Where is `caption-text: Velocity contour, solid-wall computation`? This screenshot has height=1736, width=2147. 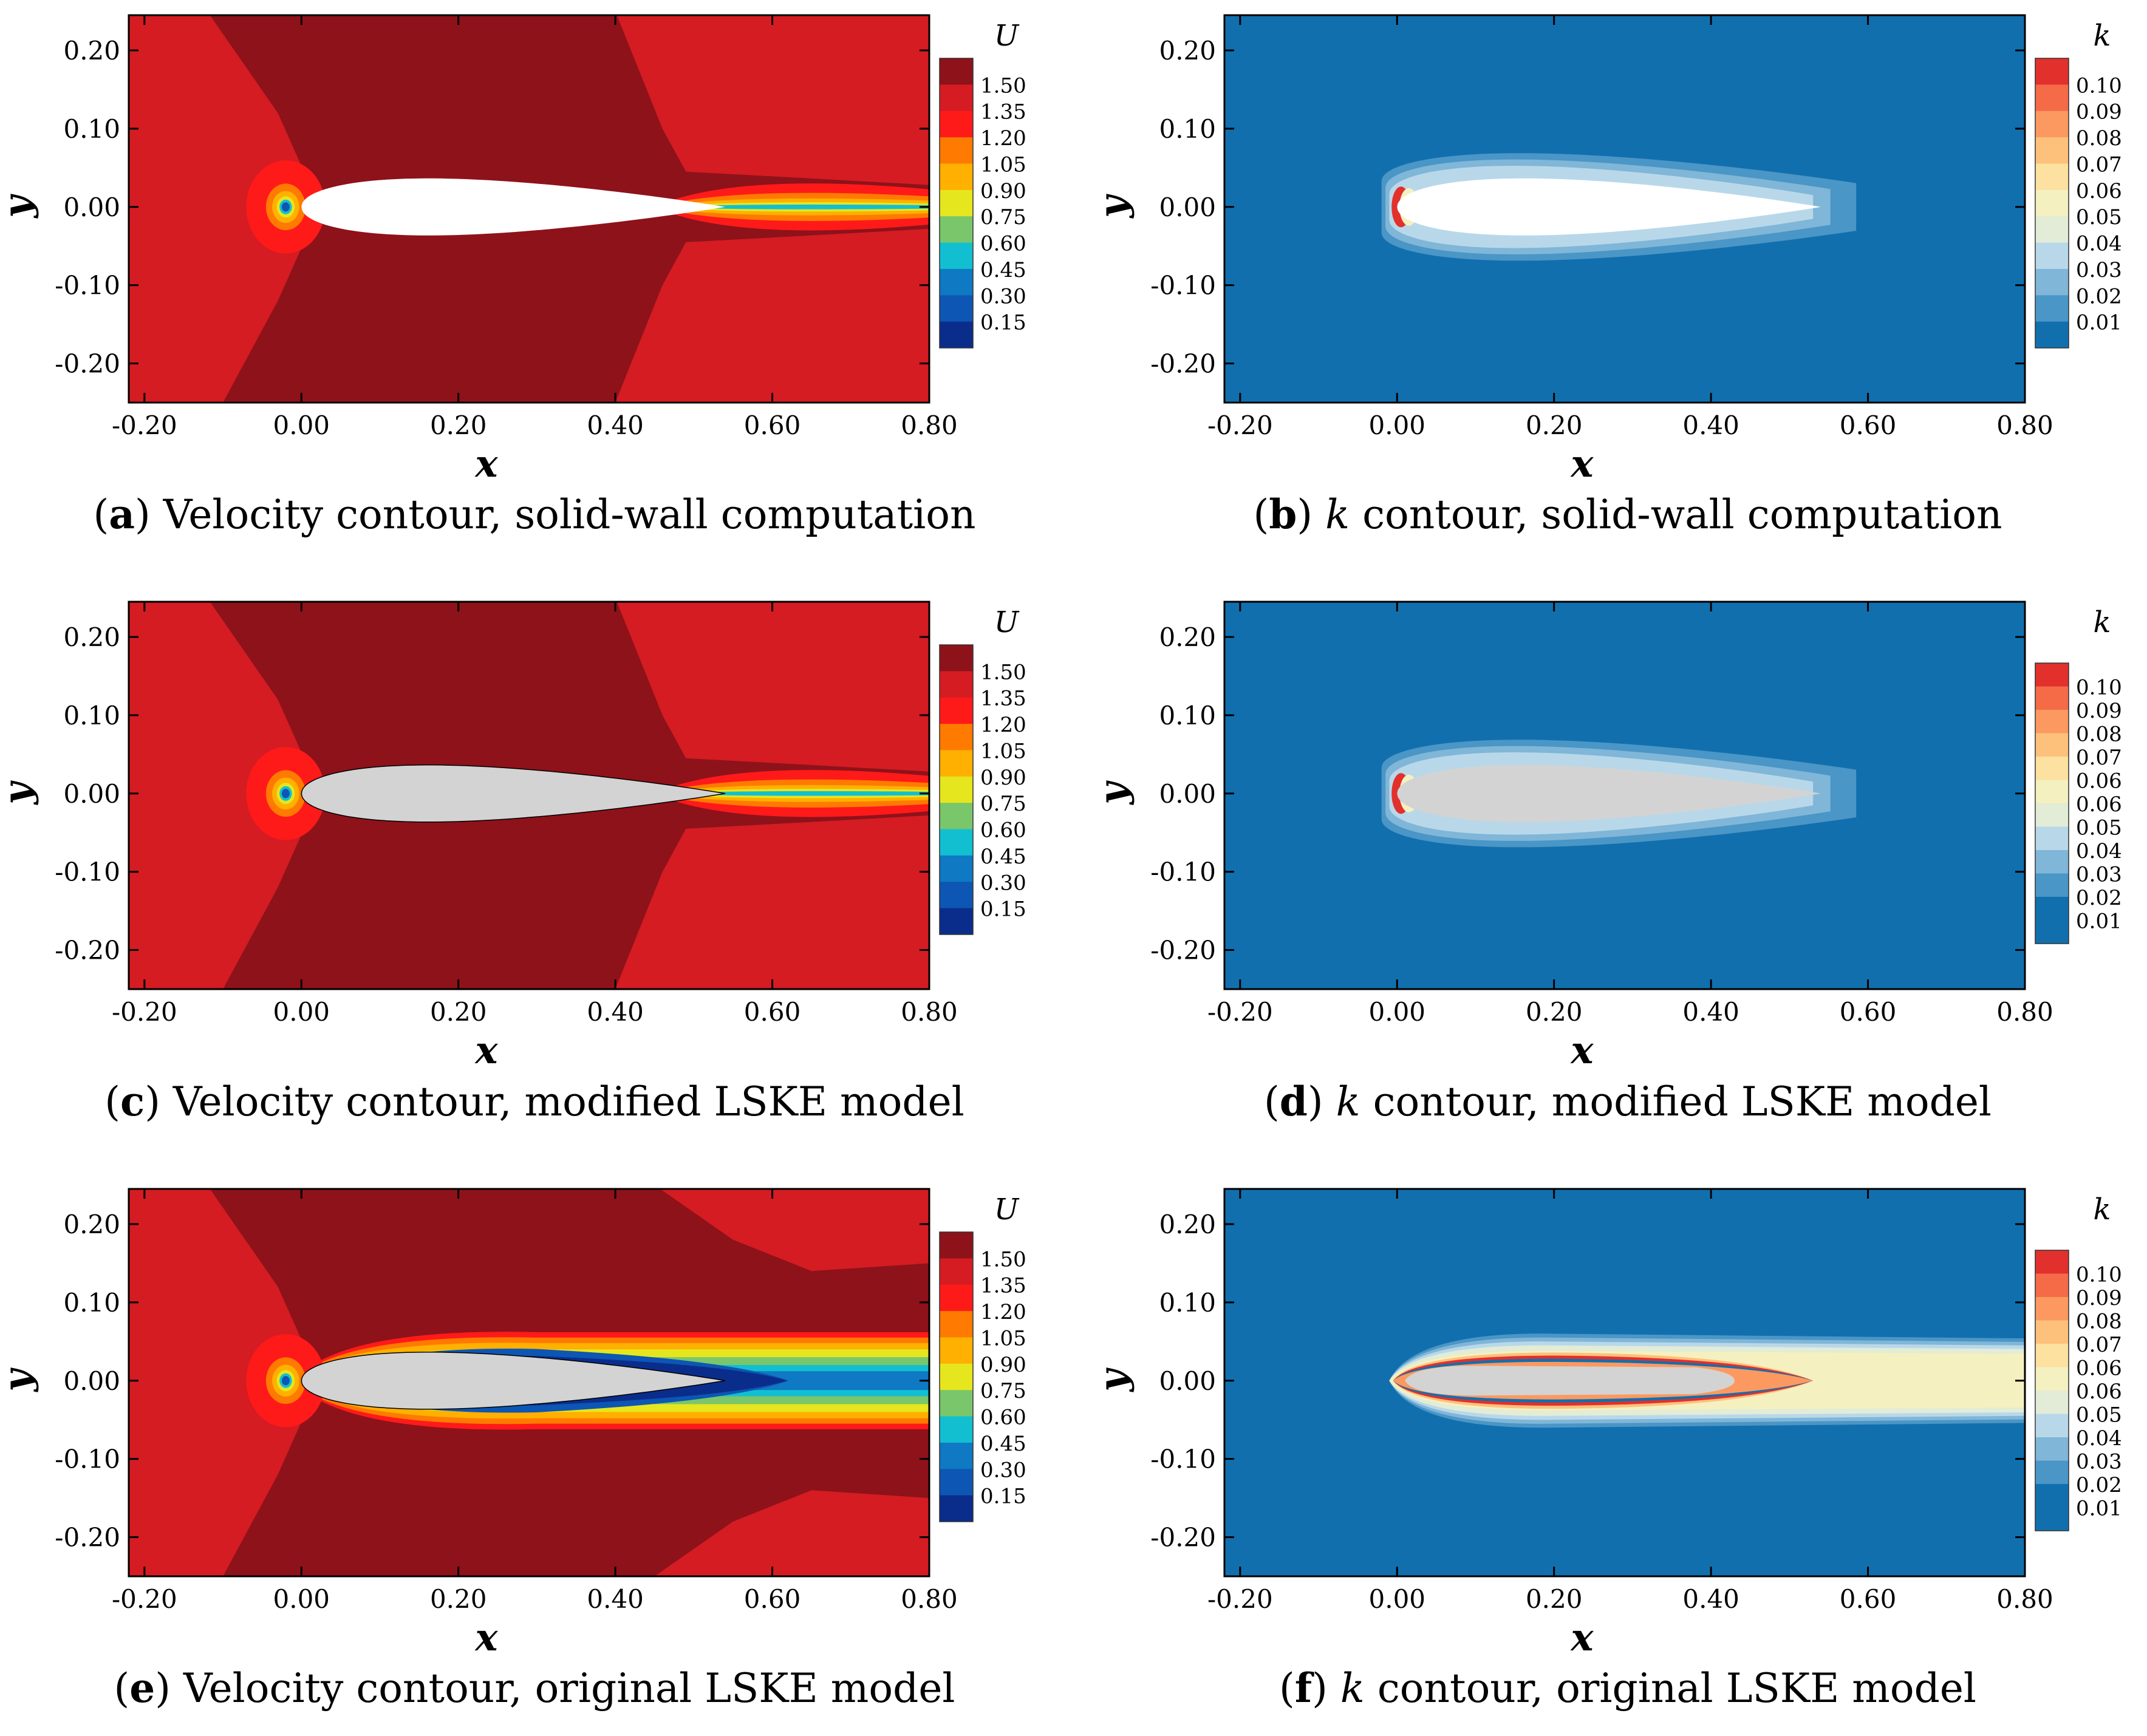 caption-text: Velocity contour, solid-wall computation is located at coordinates (569, 514).